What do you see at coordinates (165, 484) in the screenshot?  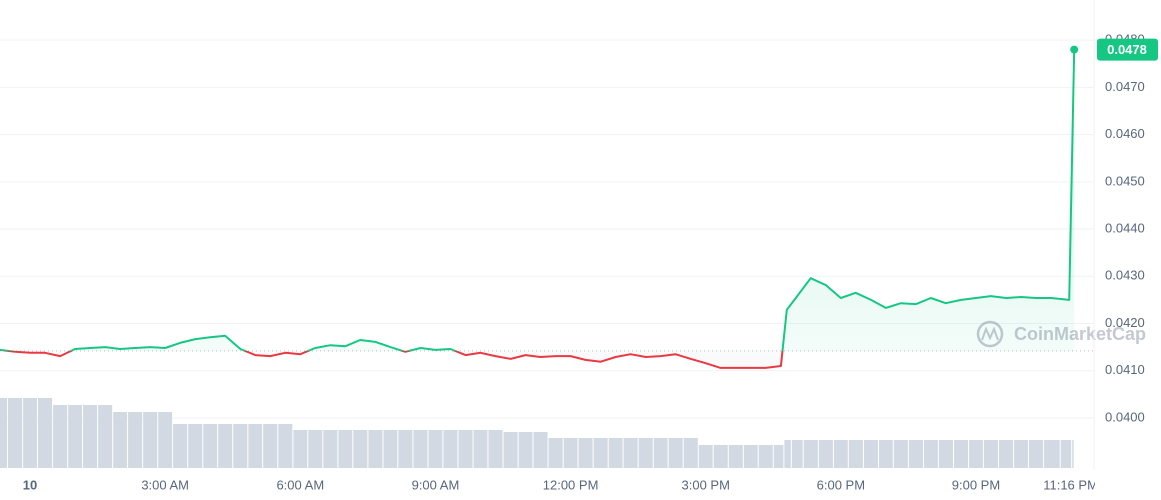 I see `x-tick-label: 3:00 AM` at bounding box center [165, 484].